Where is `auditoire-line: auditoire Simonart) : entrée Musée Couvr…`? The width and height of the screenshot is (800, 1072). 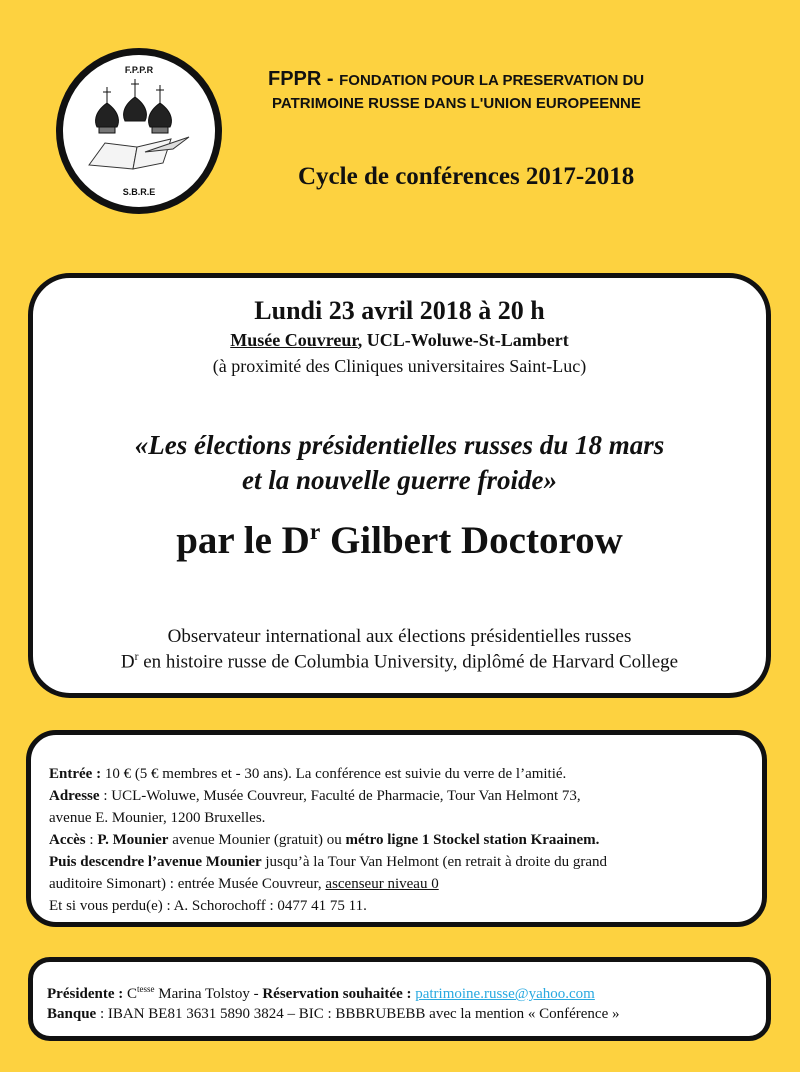 auditoire-line: auditoire Simonart) : entrée Musée Couvr… is located at coordinates (328, 884).